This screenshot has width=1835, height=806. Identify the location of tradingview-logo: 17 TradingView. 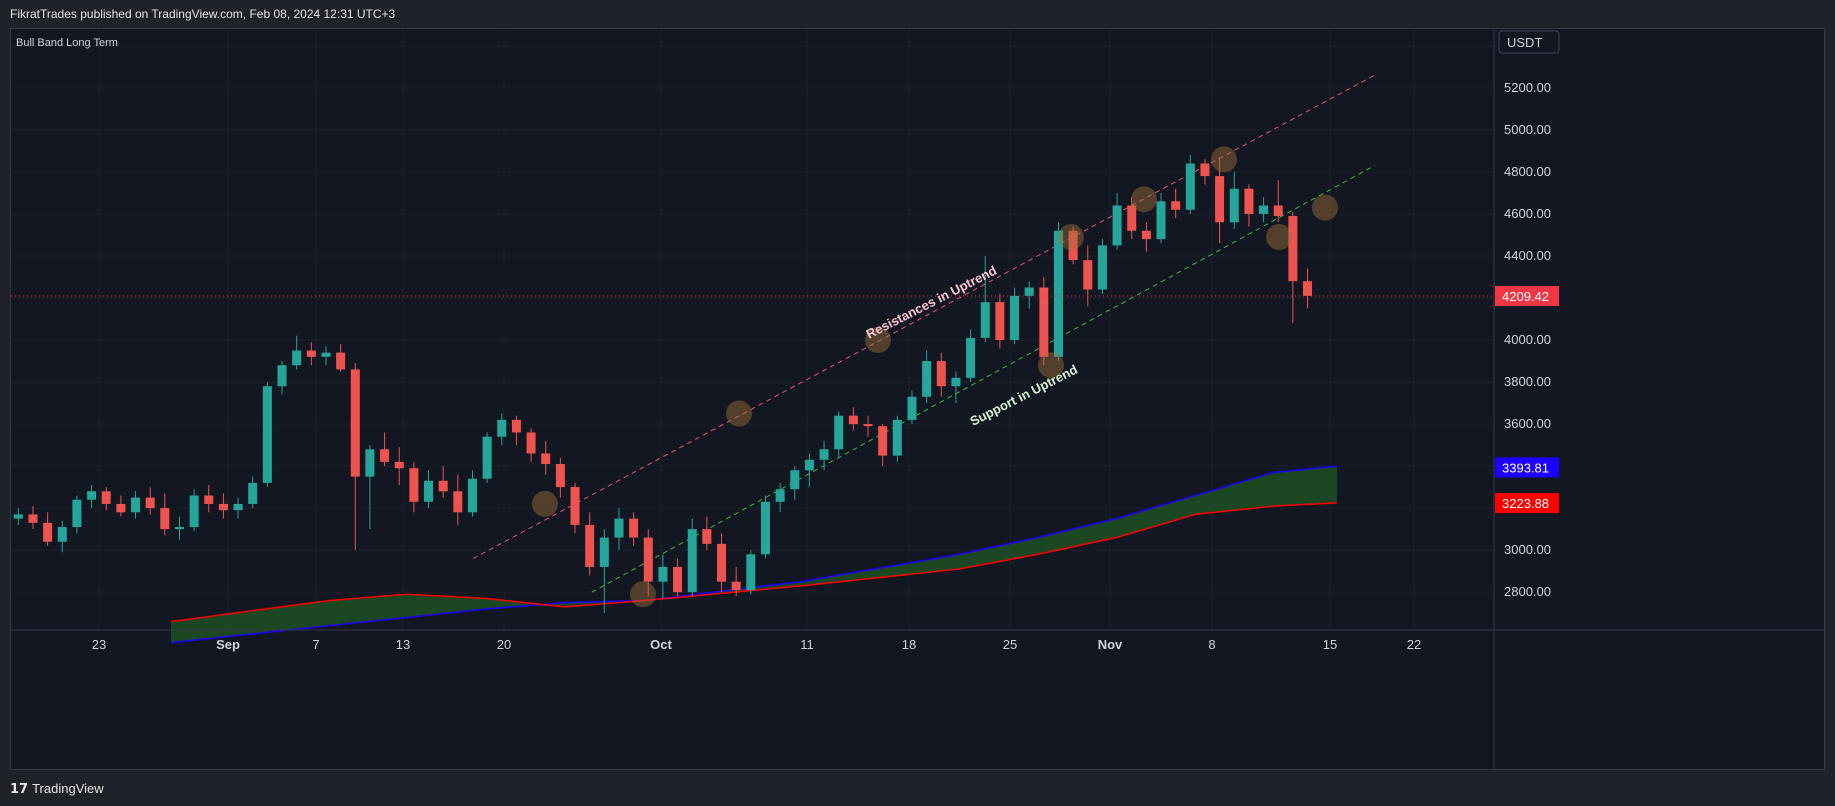
(57, 789).